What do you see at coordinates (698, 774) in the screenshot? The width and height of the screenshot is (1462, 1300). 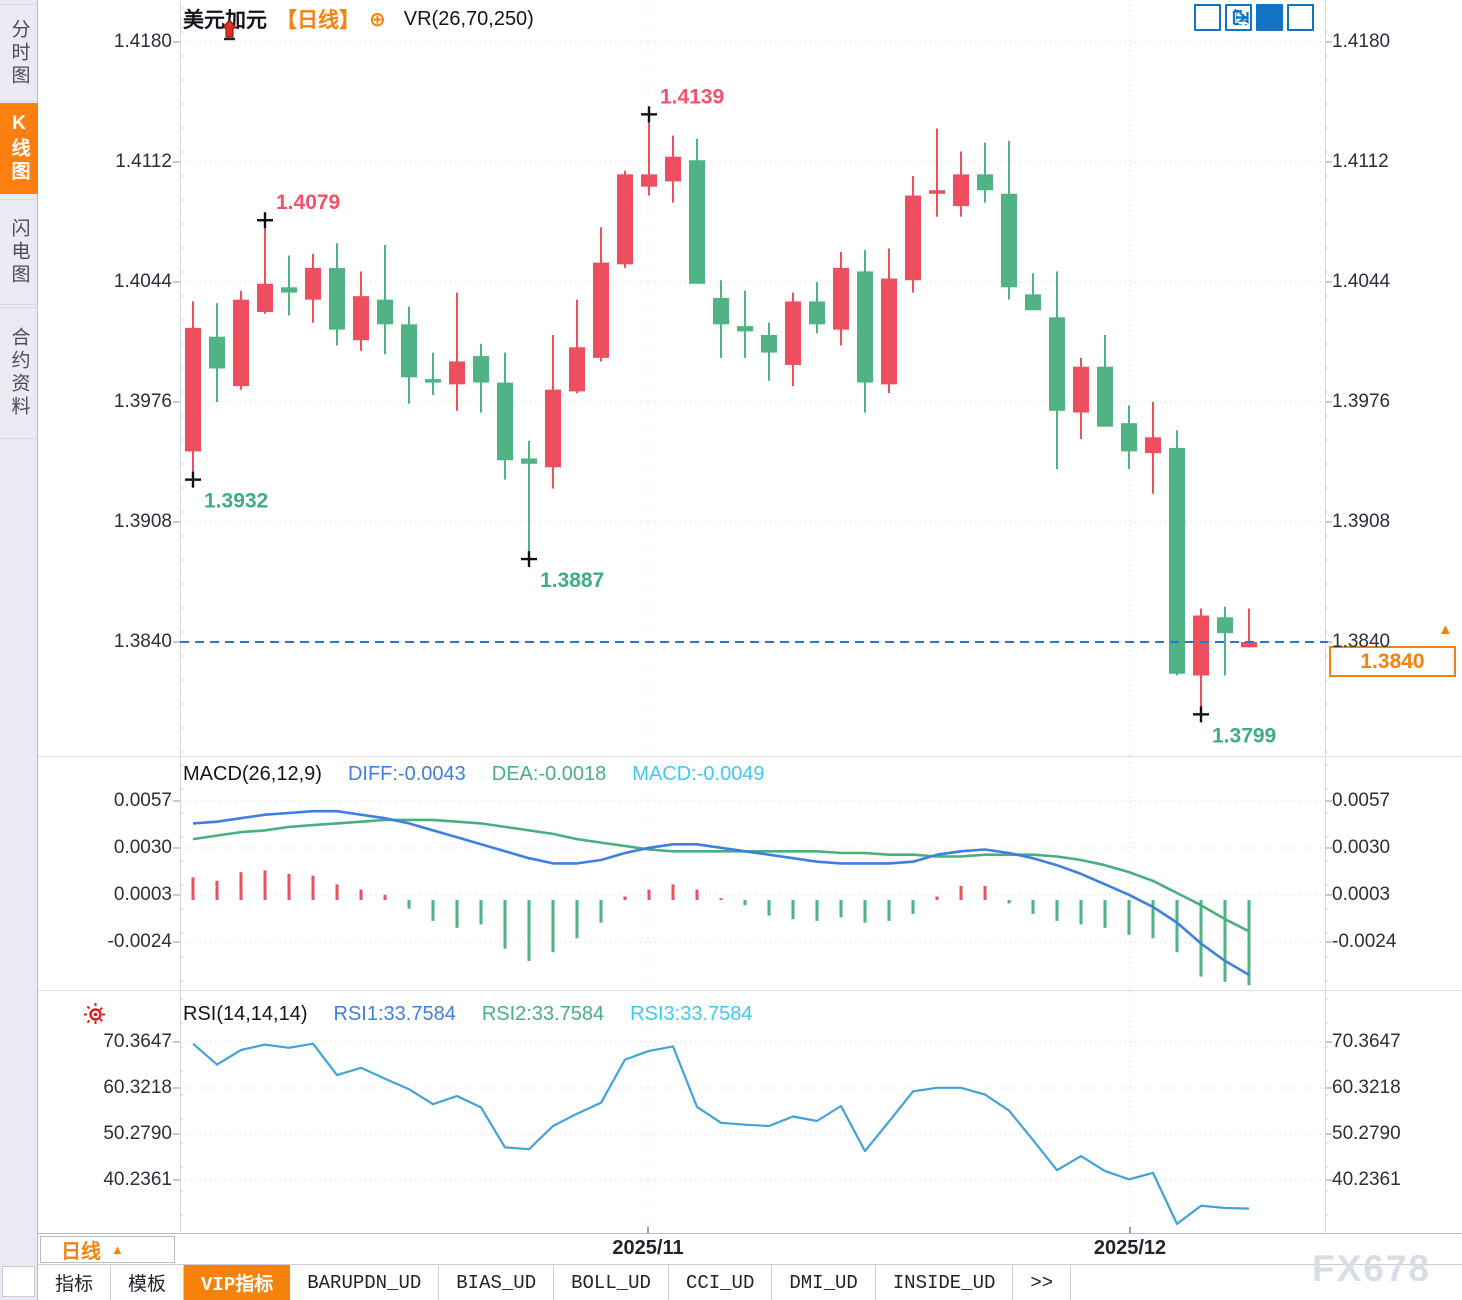 I see `macd-macd-readout: MACD:-0.0049` at bounding box center [698, 774].